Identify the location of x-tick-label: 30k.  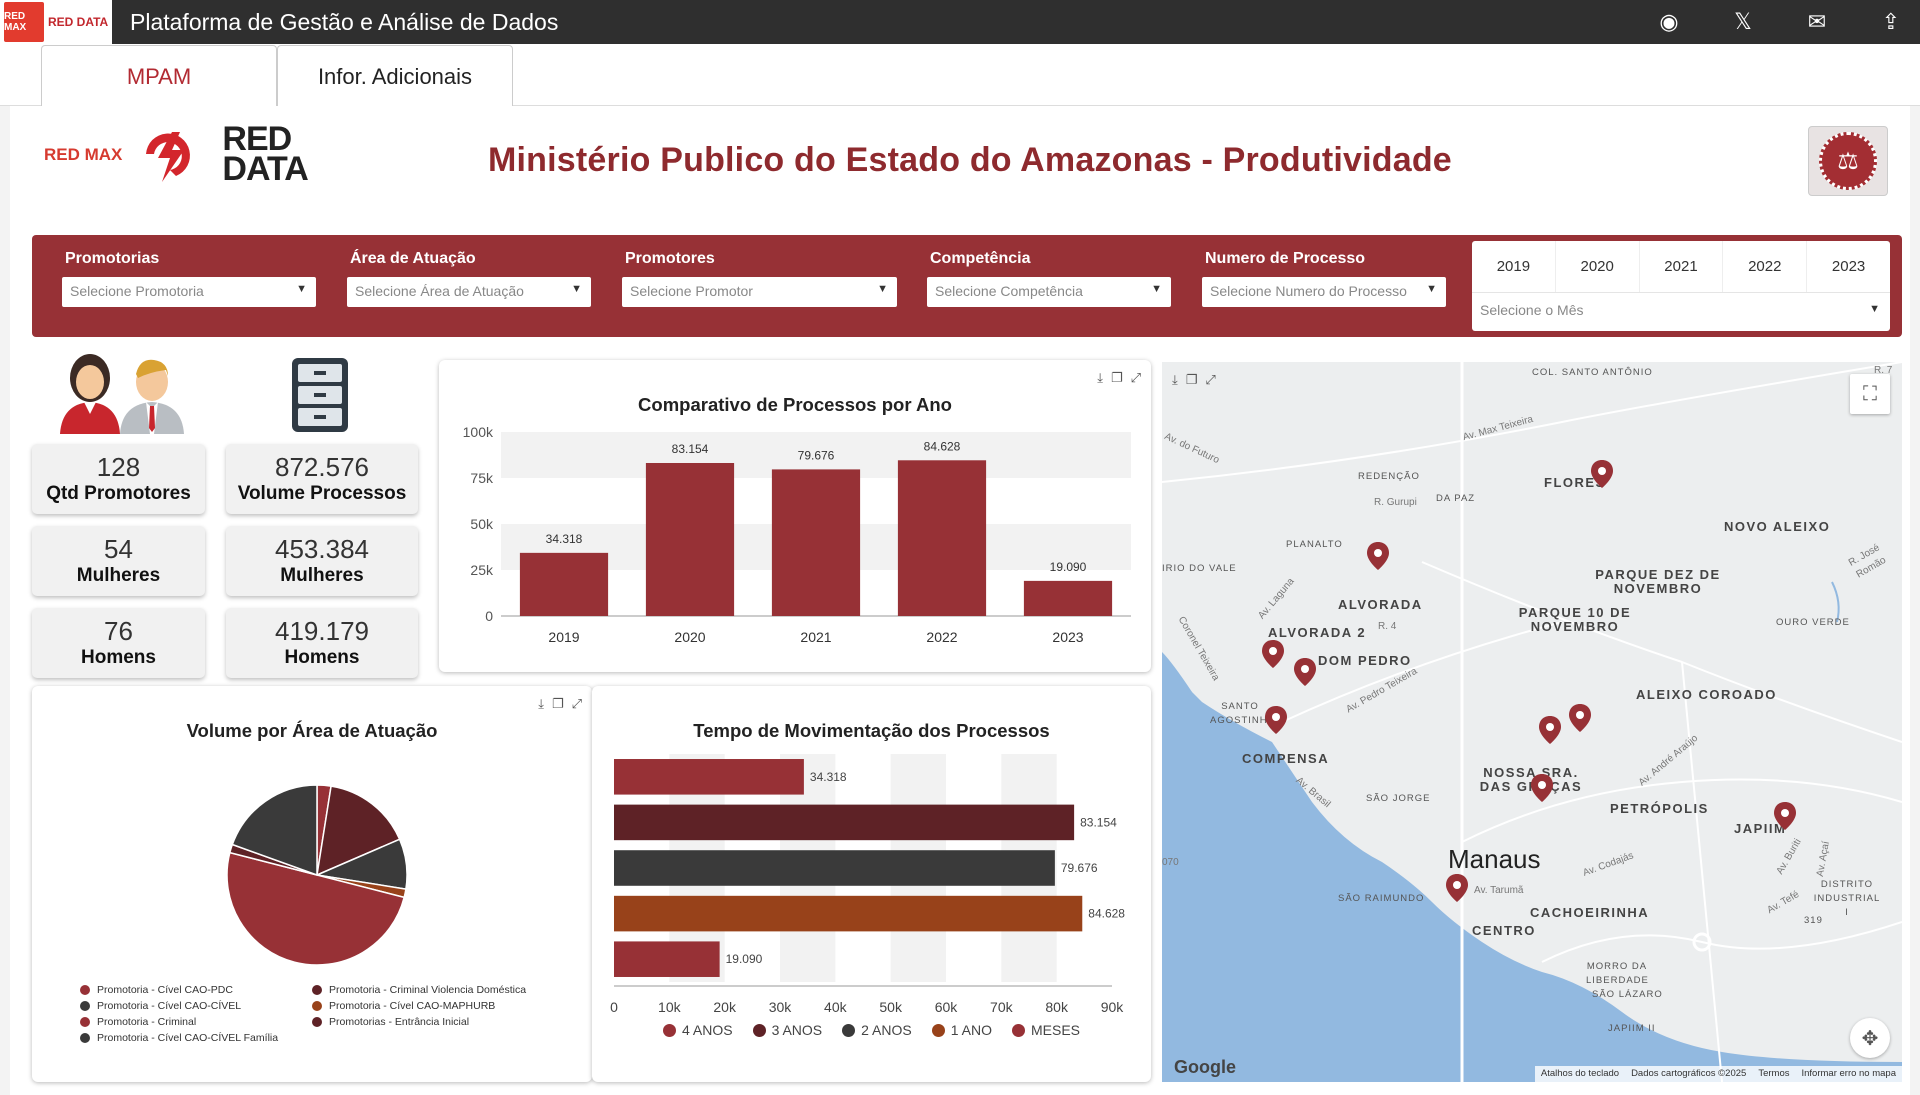
(781, 1007).